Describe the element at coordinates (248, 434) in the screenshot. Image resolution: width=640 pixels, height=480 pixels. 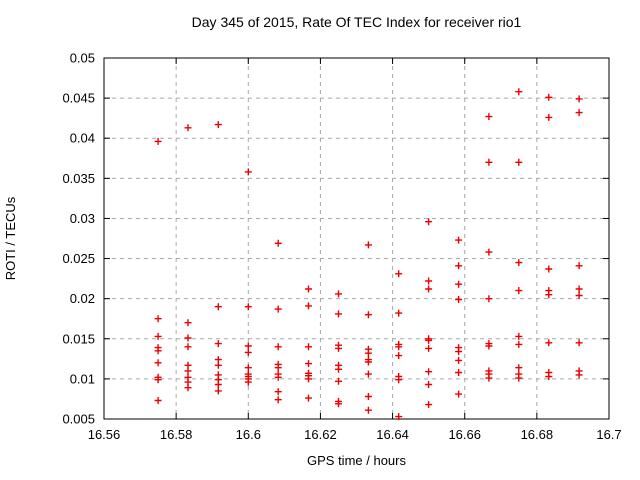
I see `x-tick-label: 16.6` at that location.